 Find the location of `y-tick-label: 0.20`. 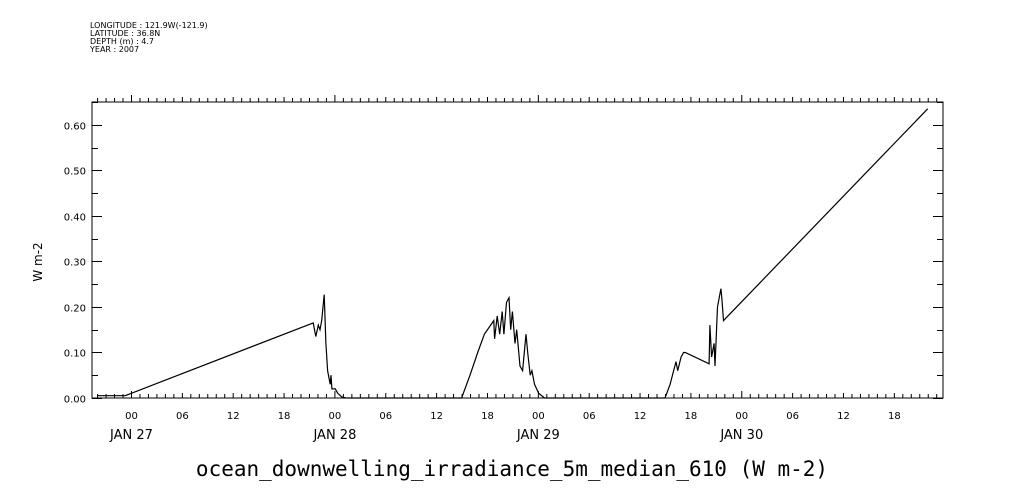

y-tick-label: 0.20 is located at coordinates (75, 309).